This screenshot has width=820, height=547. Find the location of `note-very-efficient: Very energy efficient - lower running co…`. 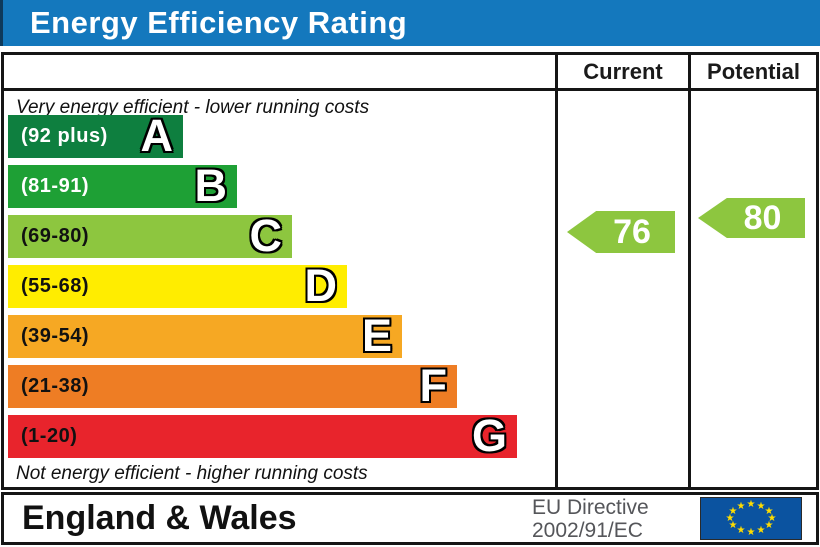

note-very-efficient: Very energy efficient - lower running co… is located at coordinates (193, 107).